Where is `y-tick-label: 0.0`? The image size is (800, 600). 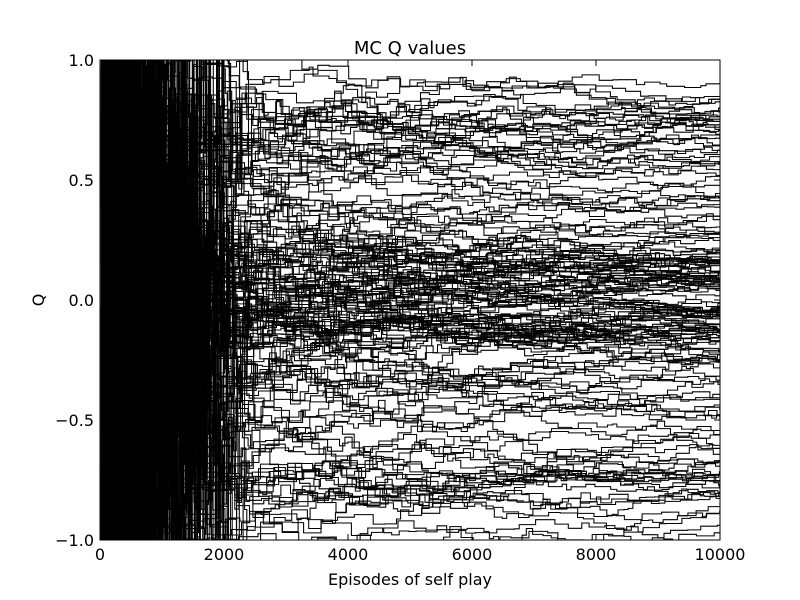 y-tick-label: 0.0 is located at coordinates (81, 300).